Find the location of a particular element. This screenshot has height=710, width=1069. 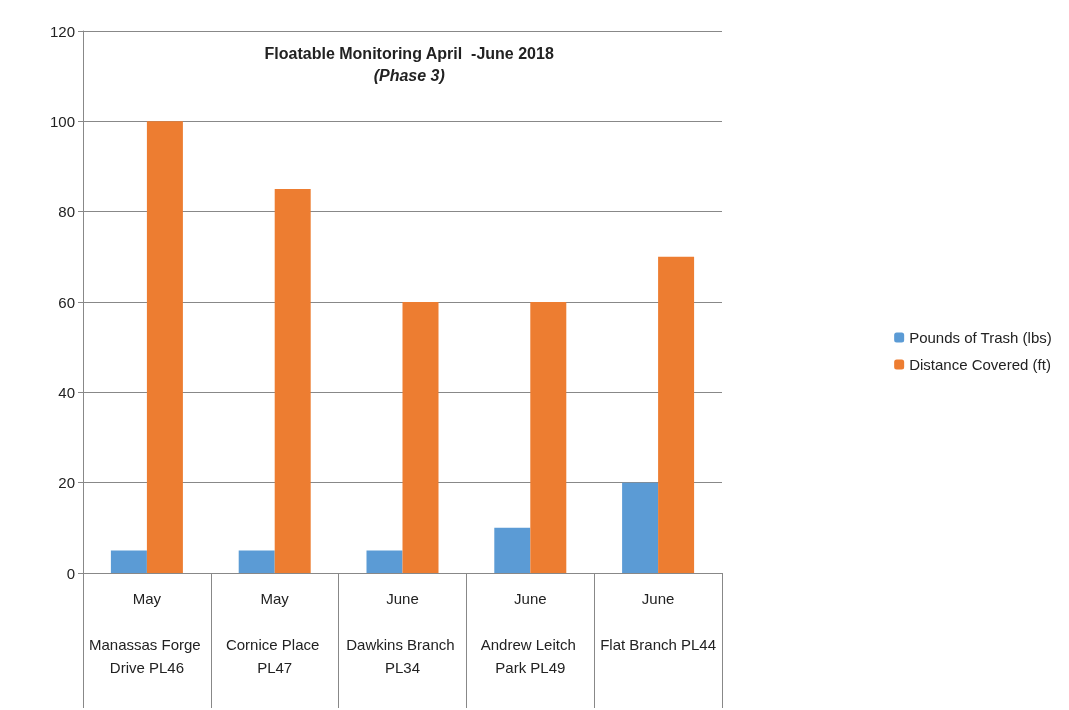

y-tick-label: 0 is located at coordinates (70, 573).